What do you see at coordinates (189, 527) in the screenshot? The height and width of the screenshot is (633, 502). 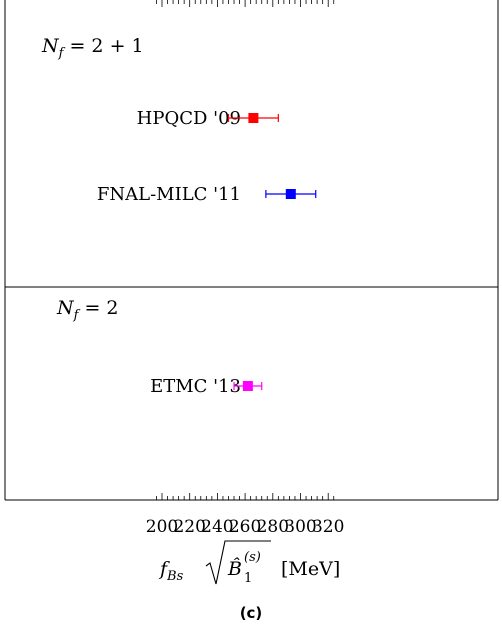 I see `x-tick-label: 220` at bounding box center [189, 527].